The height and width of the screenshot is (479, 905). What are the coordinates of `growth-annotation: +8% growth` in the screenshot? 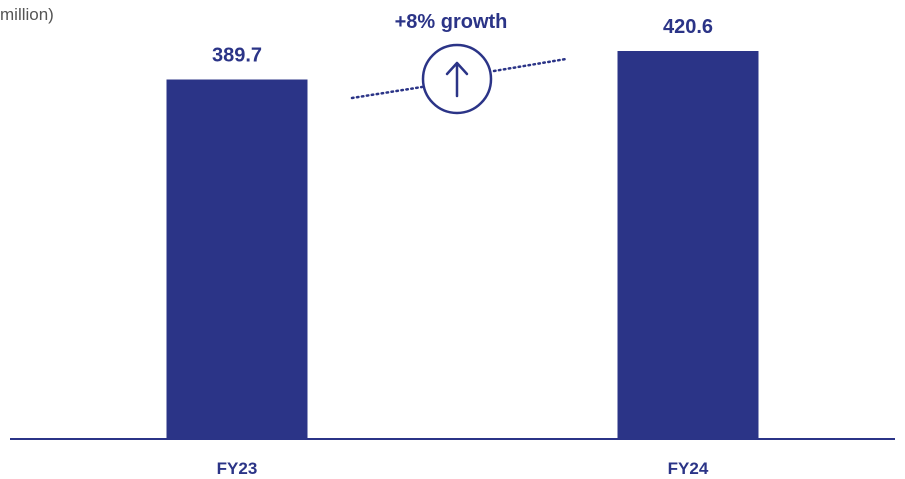 It's located at (459, 63).